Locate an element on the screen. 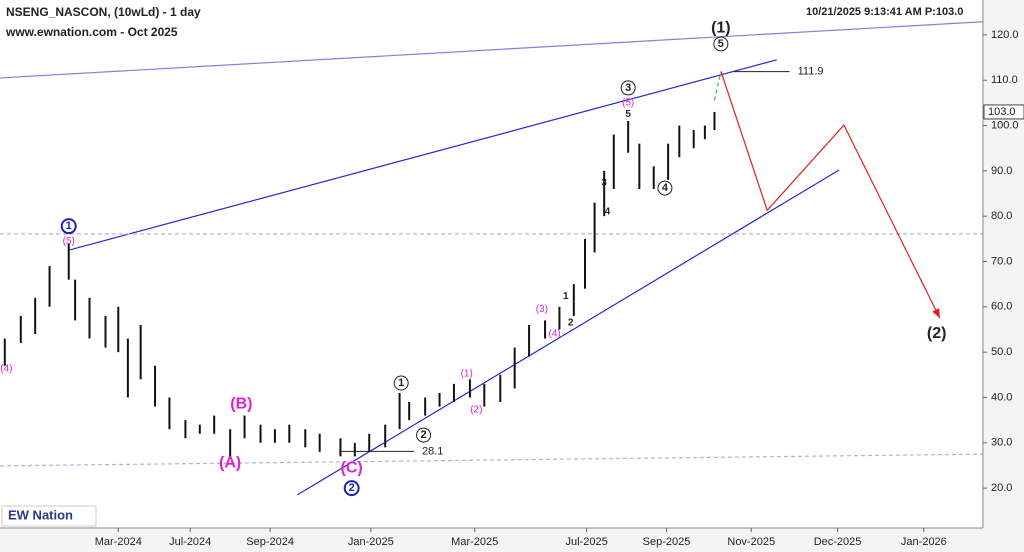  x-tick-label: Sep-2024 is located at coordinates (270, 542).